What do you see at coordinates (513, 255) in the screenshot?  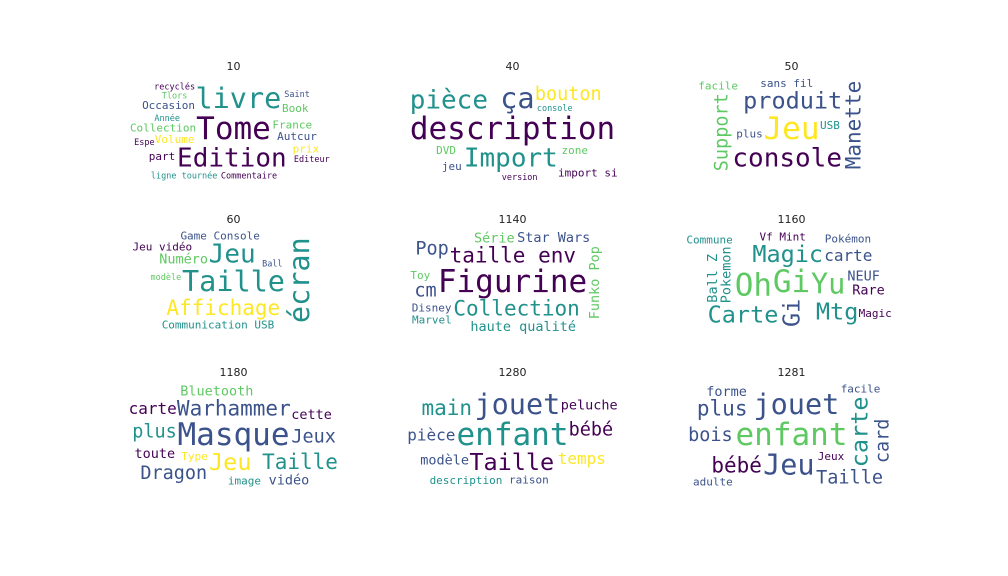 I see `cloud-word: taille env` at bounding box center [513, 255].